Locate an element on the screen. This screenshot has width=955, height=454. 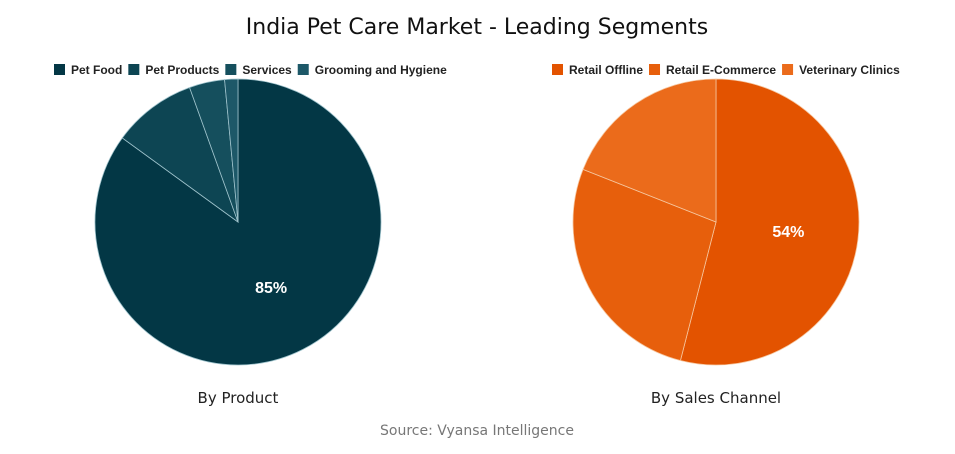
legend-swatch-retail-e-commerce is located at coordinates (655, 69).